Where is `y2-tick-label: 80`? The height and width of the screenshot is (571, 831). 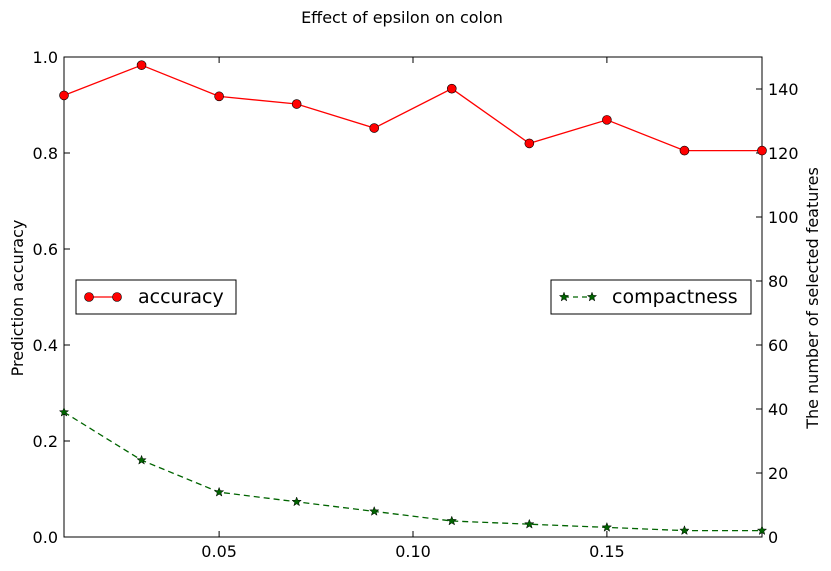
y2-tick-label: 80 is located at coordinates (778, 281).